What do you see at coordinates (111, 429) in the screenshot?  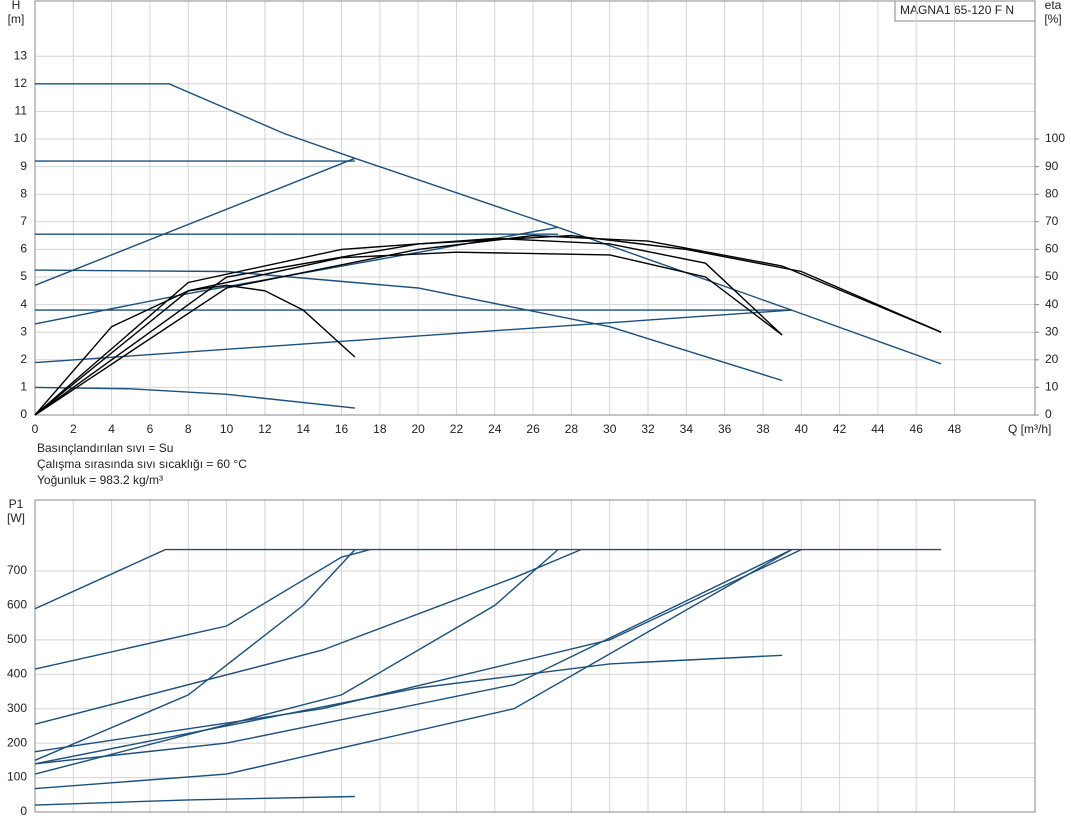 I see `x-tick-label: 4` at bounding box center [111, 429].